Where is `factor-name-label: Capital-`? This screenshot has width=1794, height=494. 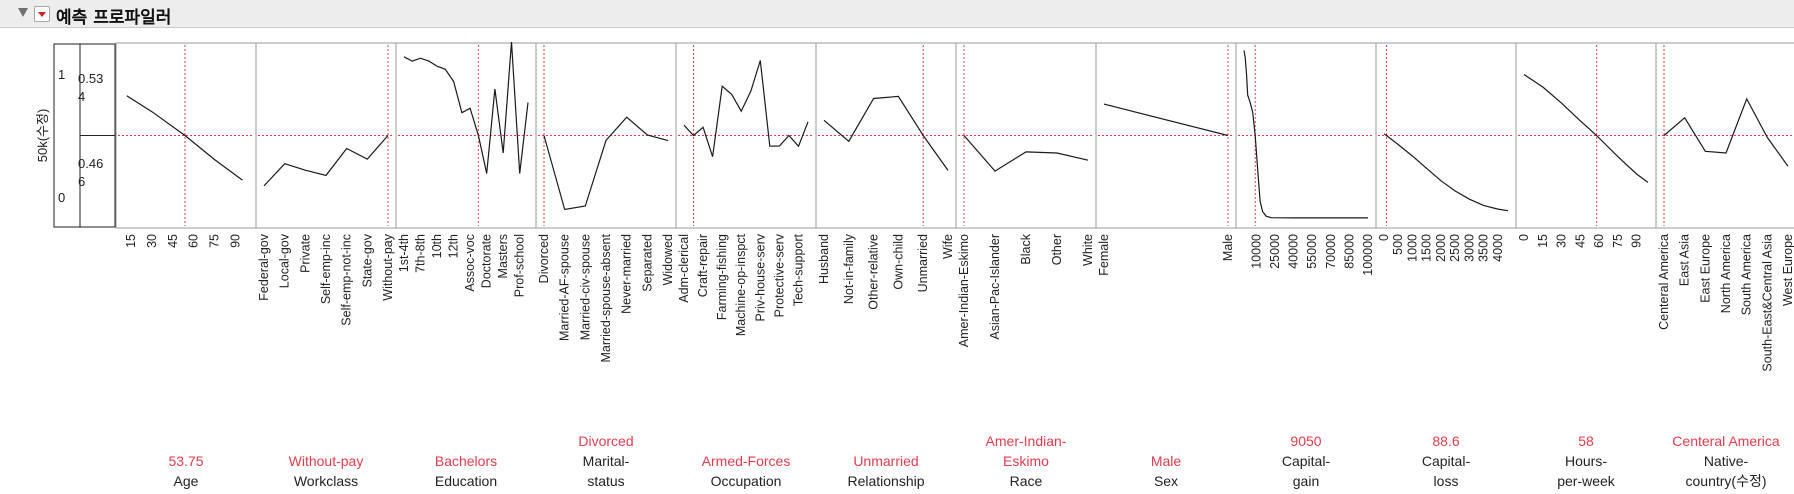
factor-name-label: Capital- is located at coordinates (1446, 461).